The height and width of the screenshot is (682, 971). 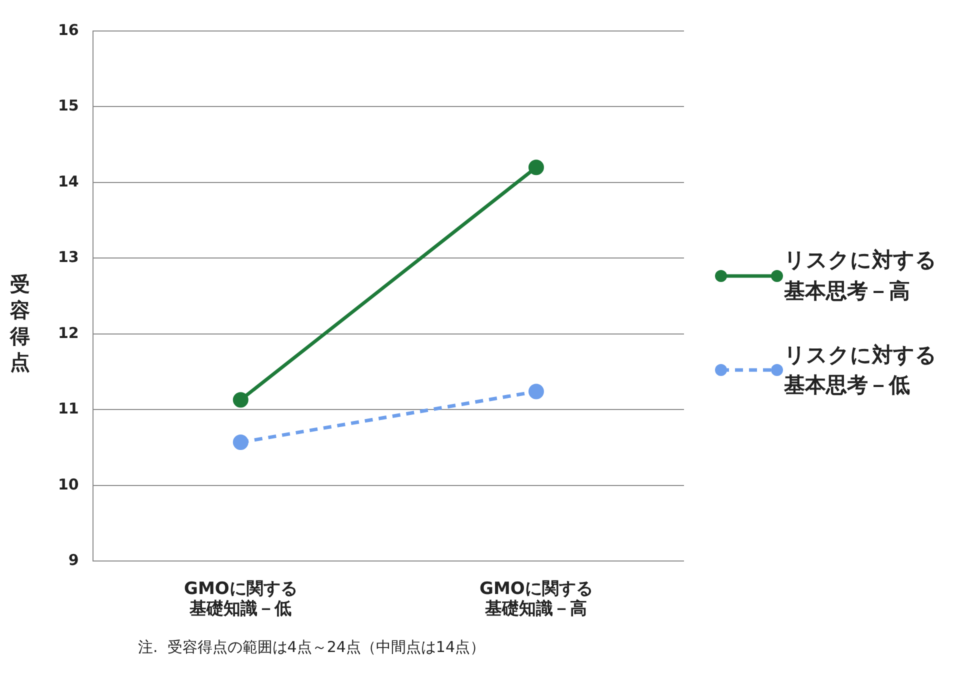 I want to click on y-tick-label: 10, so click(x=68, y=484).